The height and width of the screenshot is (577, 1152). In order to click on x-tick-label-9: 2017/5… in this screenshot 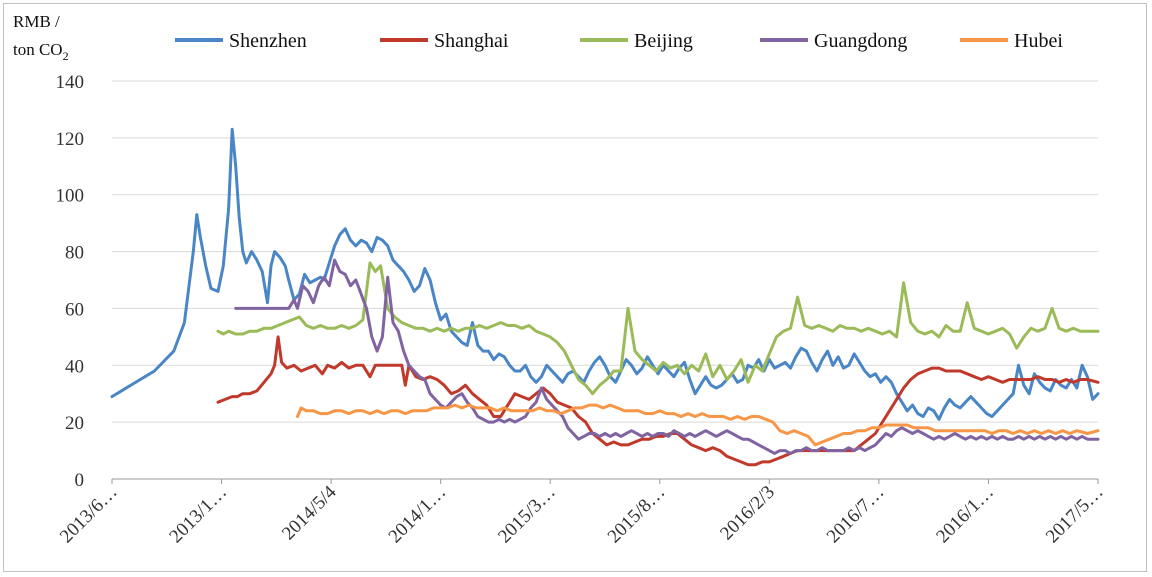, I will do `click(1075, 515)`.